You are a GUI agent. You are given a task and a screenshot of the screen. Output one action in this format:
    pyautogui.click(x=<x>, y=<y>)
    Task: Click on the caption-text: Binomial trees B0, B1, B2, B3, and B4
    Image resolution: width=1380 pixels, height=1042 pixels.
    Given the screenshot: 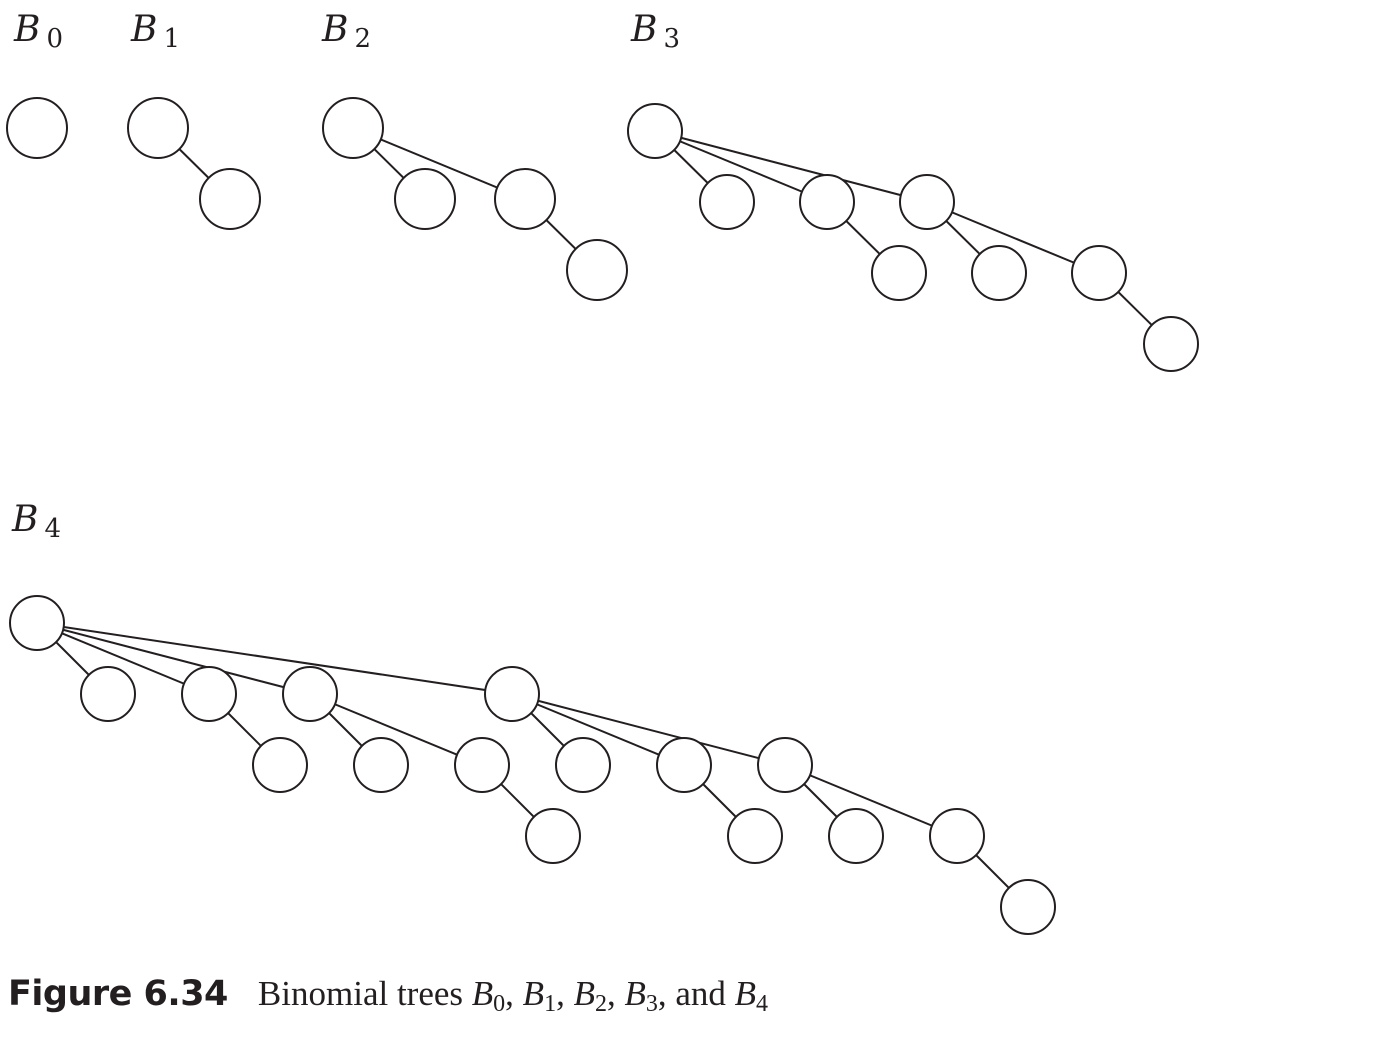 What is the action you would take?
    pyautogui.click(x=513, y=995)
    